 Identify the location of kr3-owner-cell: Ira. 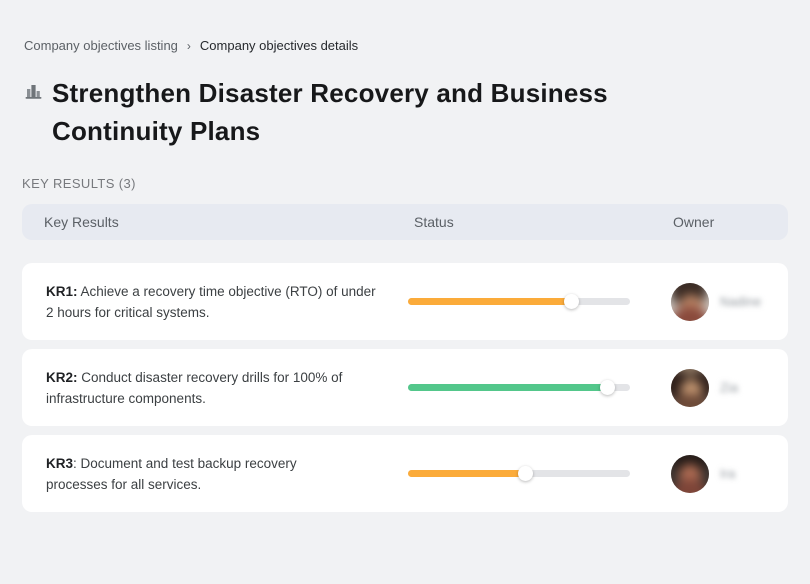
(721, 473).